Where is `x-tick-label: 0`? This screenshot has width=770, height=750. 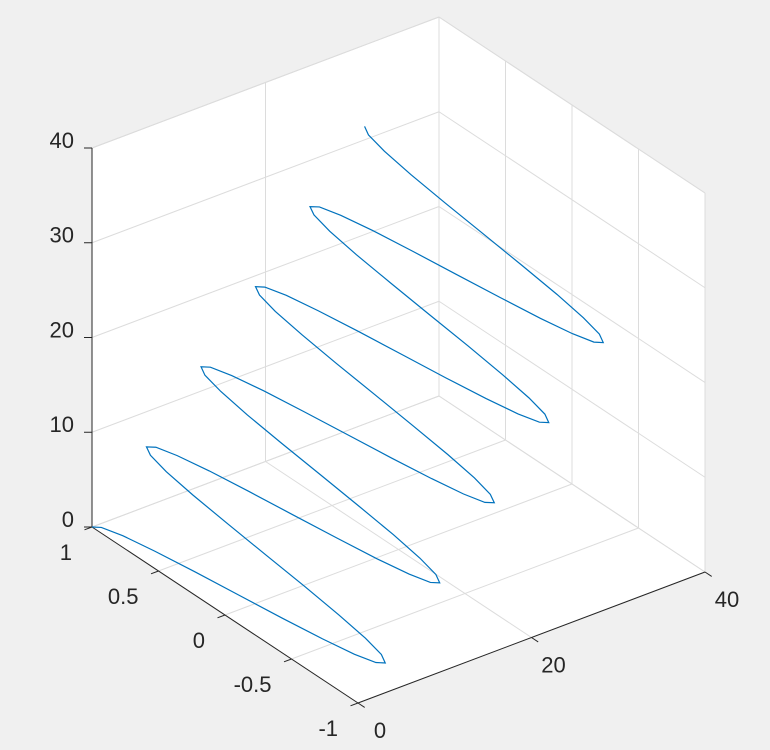
x-tick-label: 0 is located at coordinates (380, 730).